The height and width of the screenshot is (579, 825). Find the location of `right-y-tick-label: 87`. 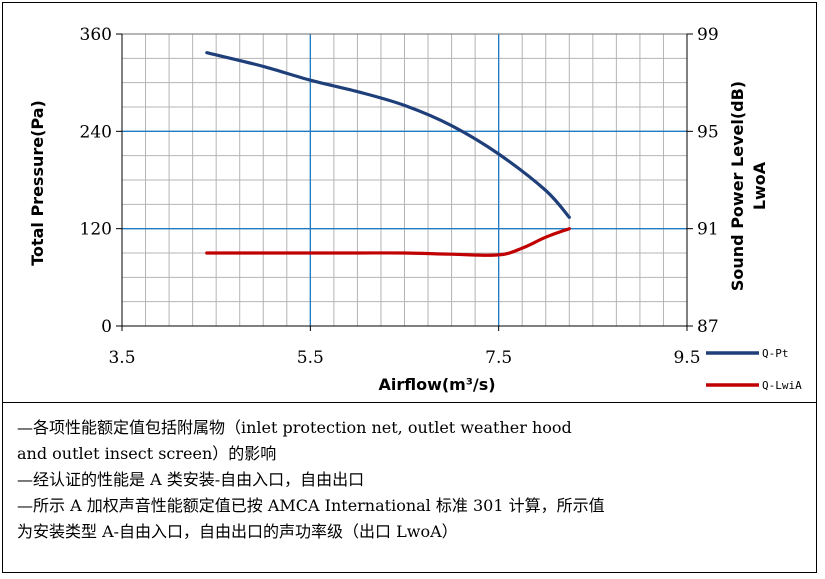

right-y-tick-label: 87 is located at coordinates (708, 327).